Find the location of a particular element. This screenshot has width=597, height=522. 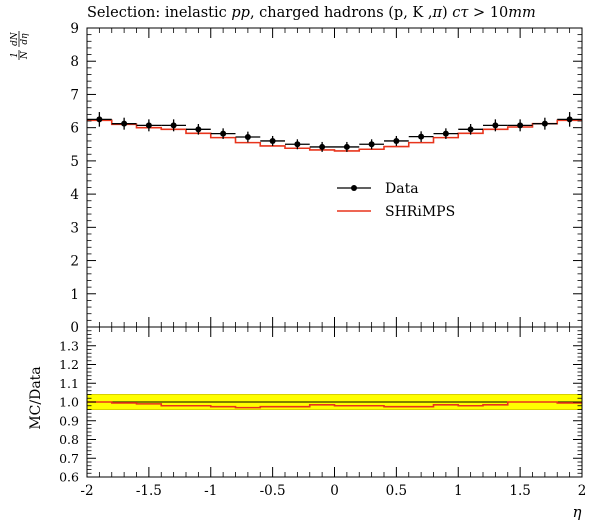

main-panel is located at coordinates (334, 132).